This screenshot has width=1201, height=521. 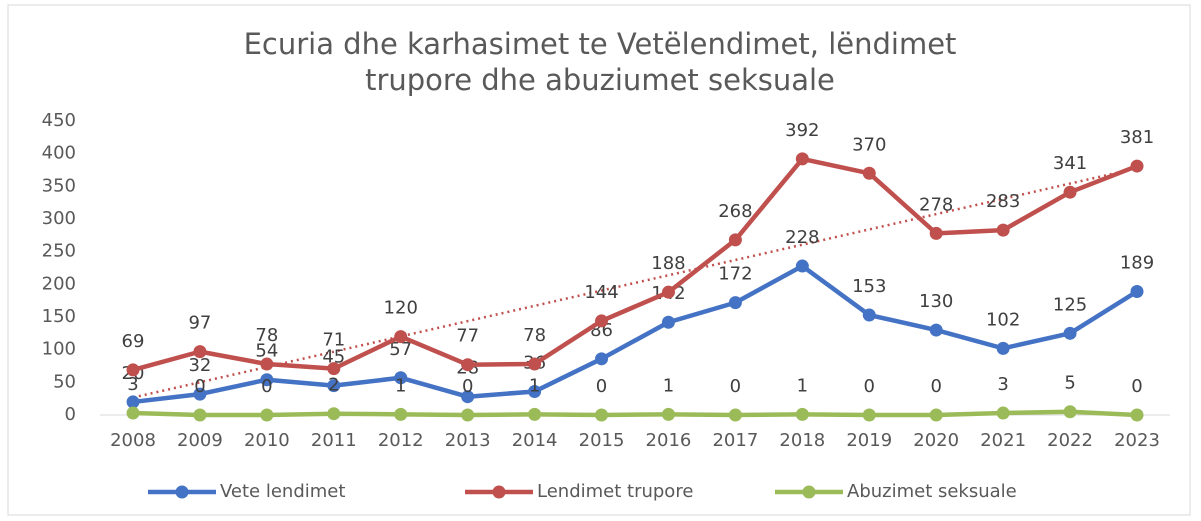 I want to click on data-label: 283, so click(x=1003, y=201).